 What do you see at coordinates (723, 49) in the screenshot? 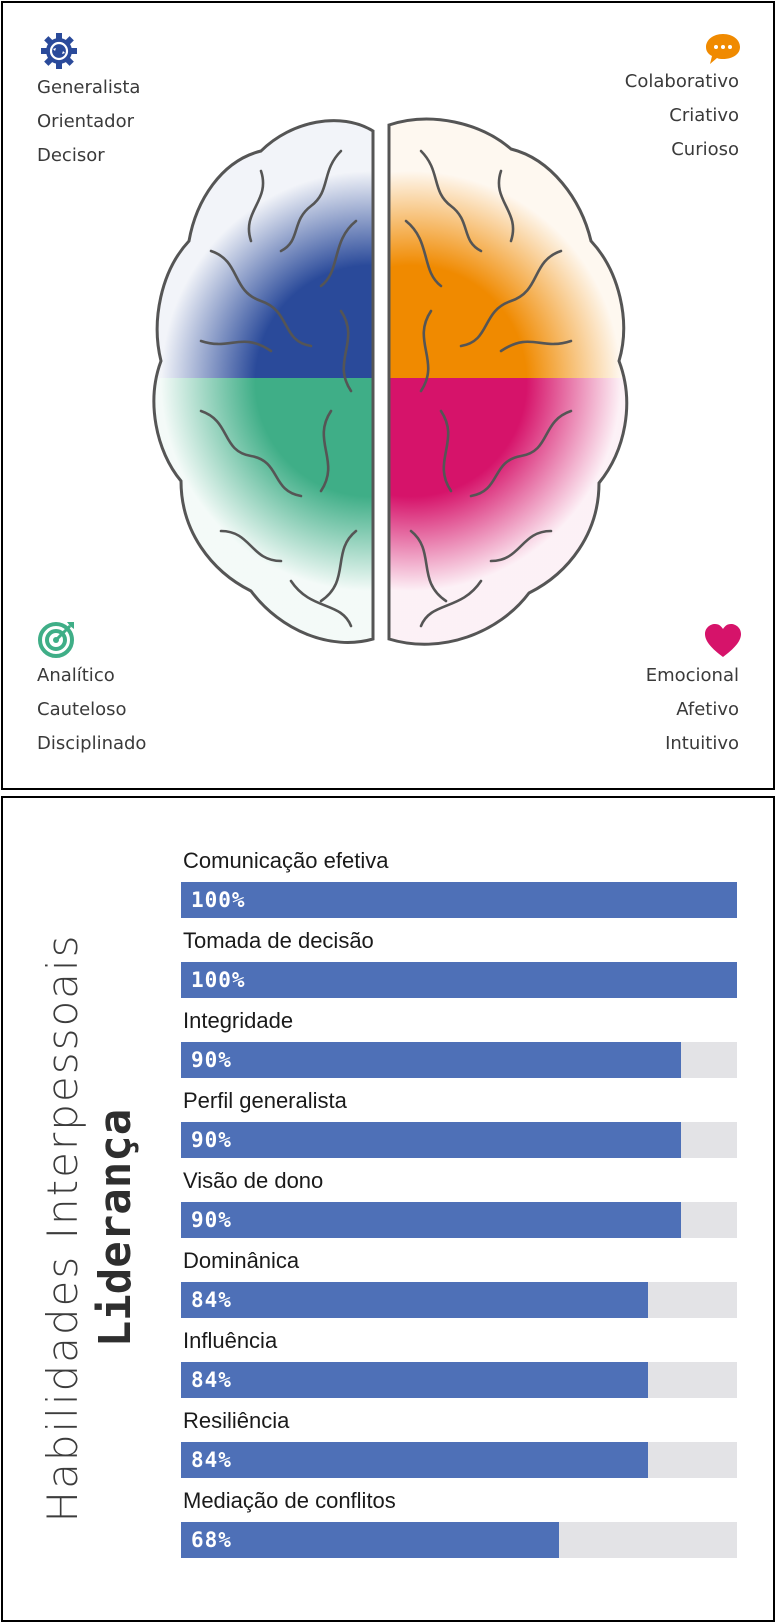
I see `speech-bubble-icon` at bounding box center [723, 49].